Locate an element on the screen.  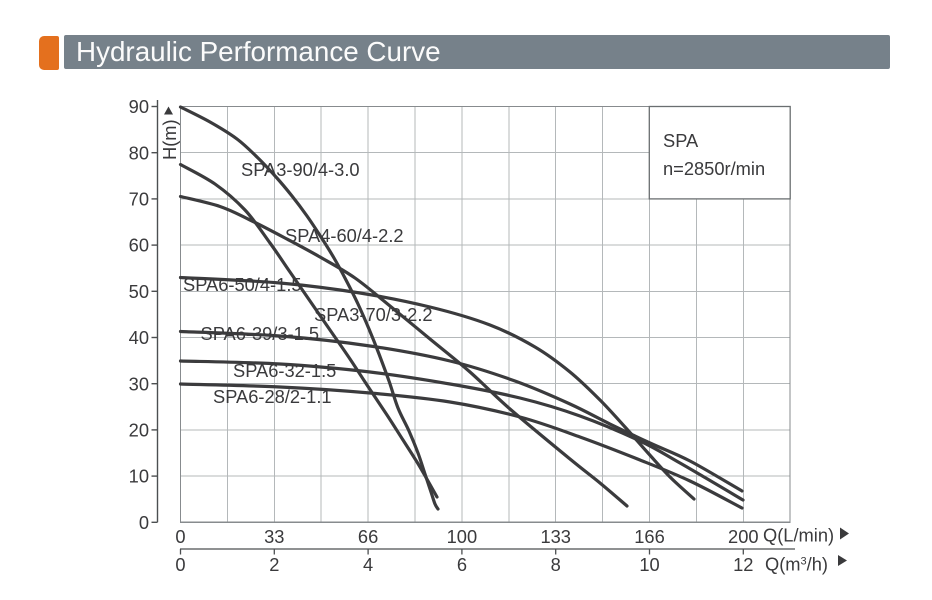
svg-text: n=2850r/min is located at coordinates (714, 168).